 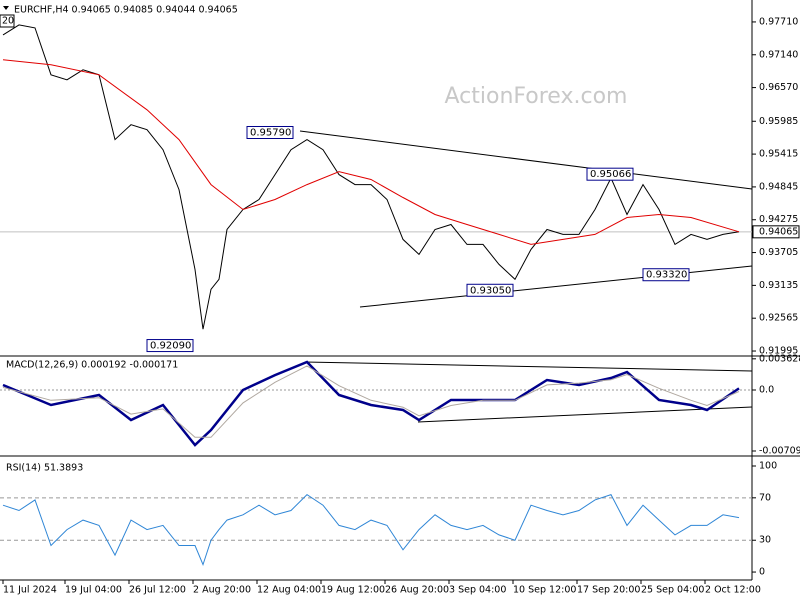 I want to click on y-tick-label: 0.003628, so click(x=779, y=358).